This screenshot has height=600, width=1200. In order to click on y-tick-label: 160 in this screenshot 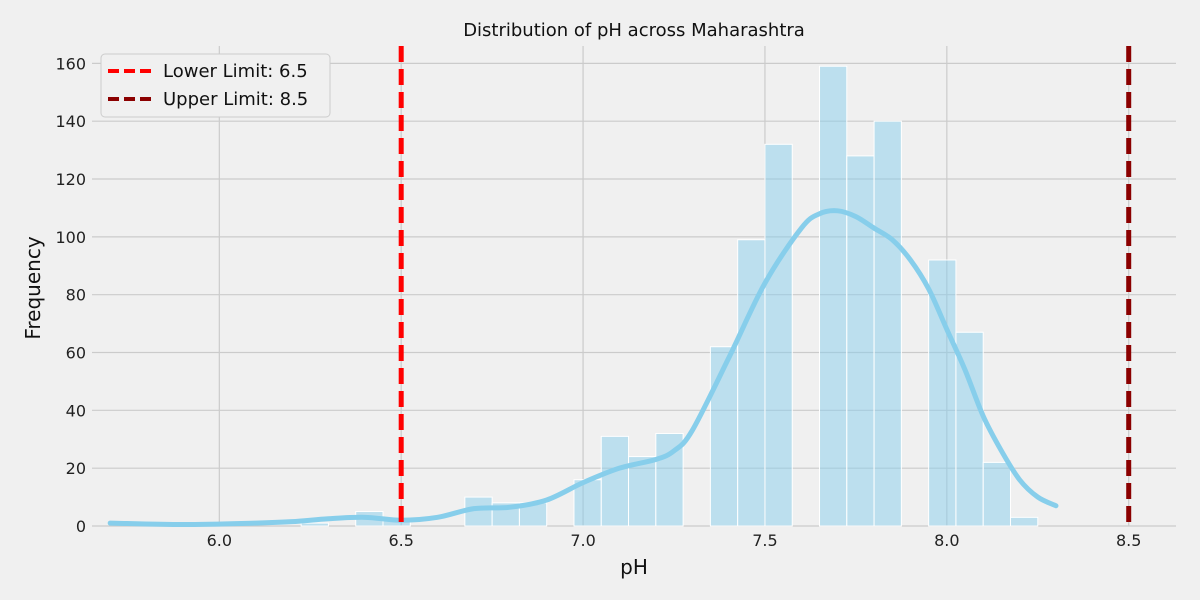, I will do `click(70, 63)`.